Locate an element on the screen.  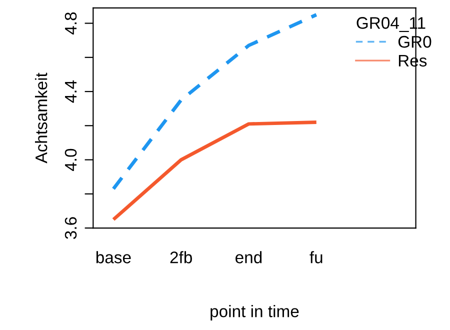
y-tick-label: 4.0 is located at coordinates (70, 159).